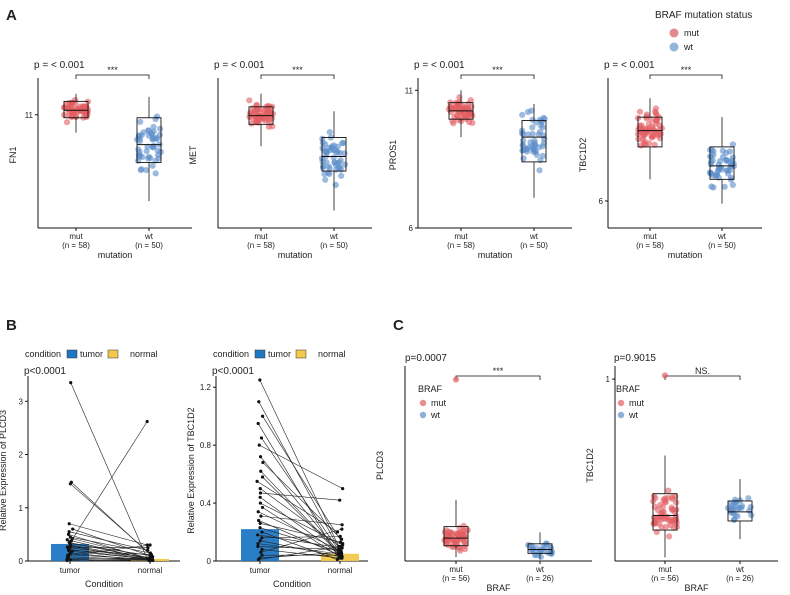 The width and height of the screenshot is (790, 595). What do you see at coordinates (456, 578) in the screenshot?
I see `x-tick-count: (n = 56)` at bounding box center [456, 578].